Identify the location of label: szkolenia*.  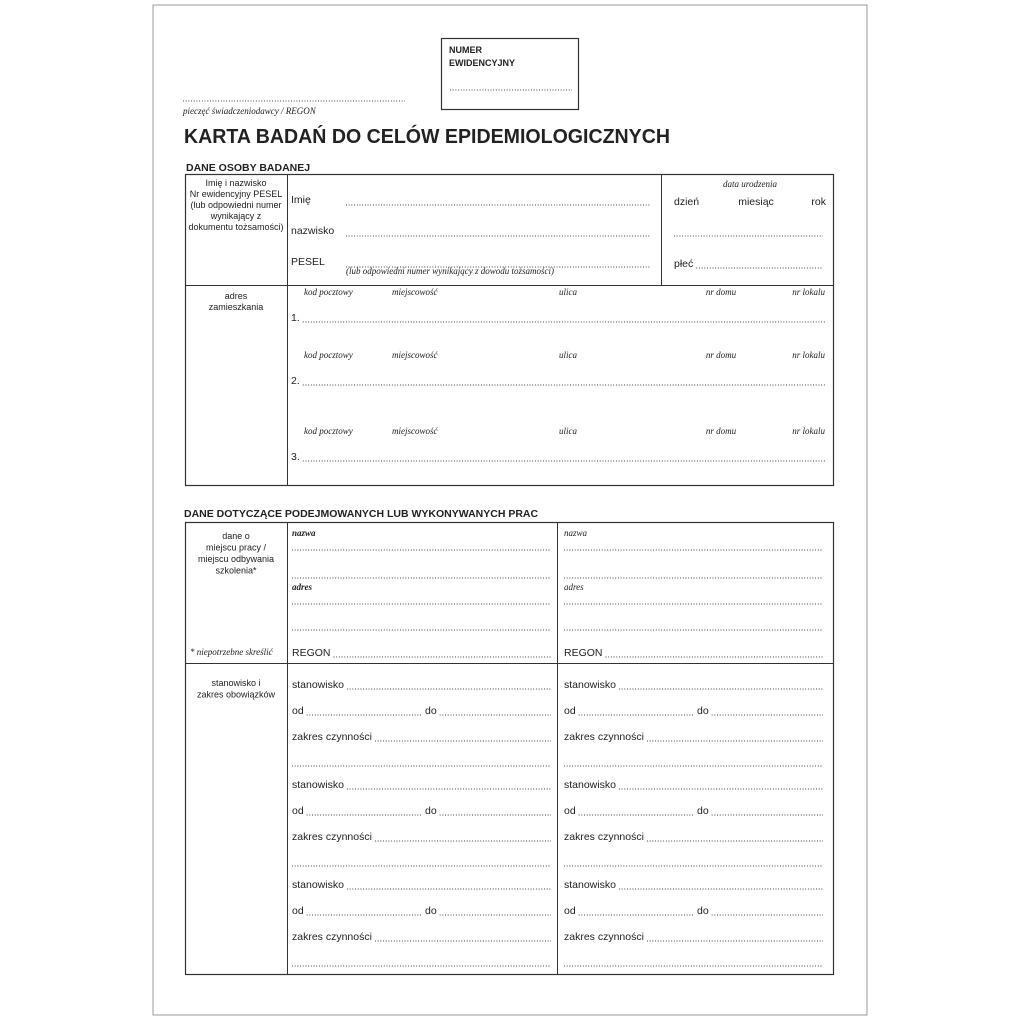
(236, 571).